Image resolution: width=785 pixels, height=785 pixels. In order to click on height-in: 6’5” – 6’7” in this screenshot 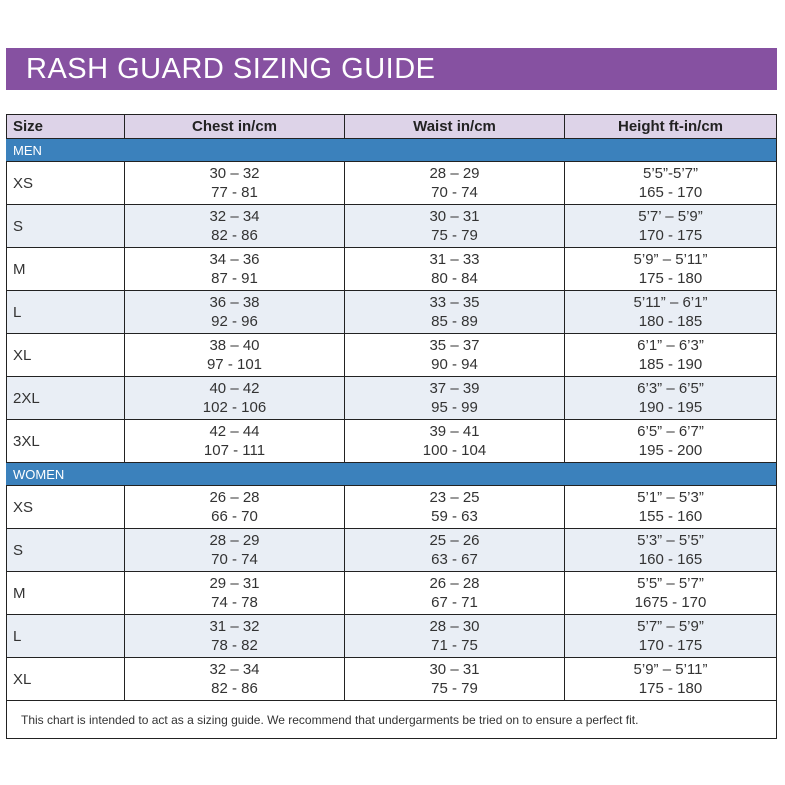, I will do `click(670, 431)`.